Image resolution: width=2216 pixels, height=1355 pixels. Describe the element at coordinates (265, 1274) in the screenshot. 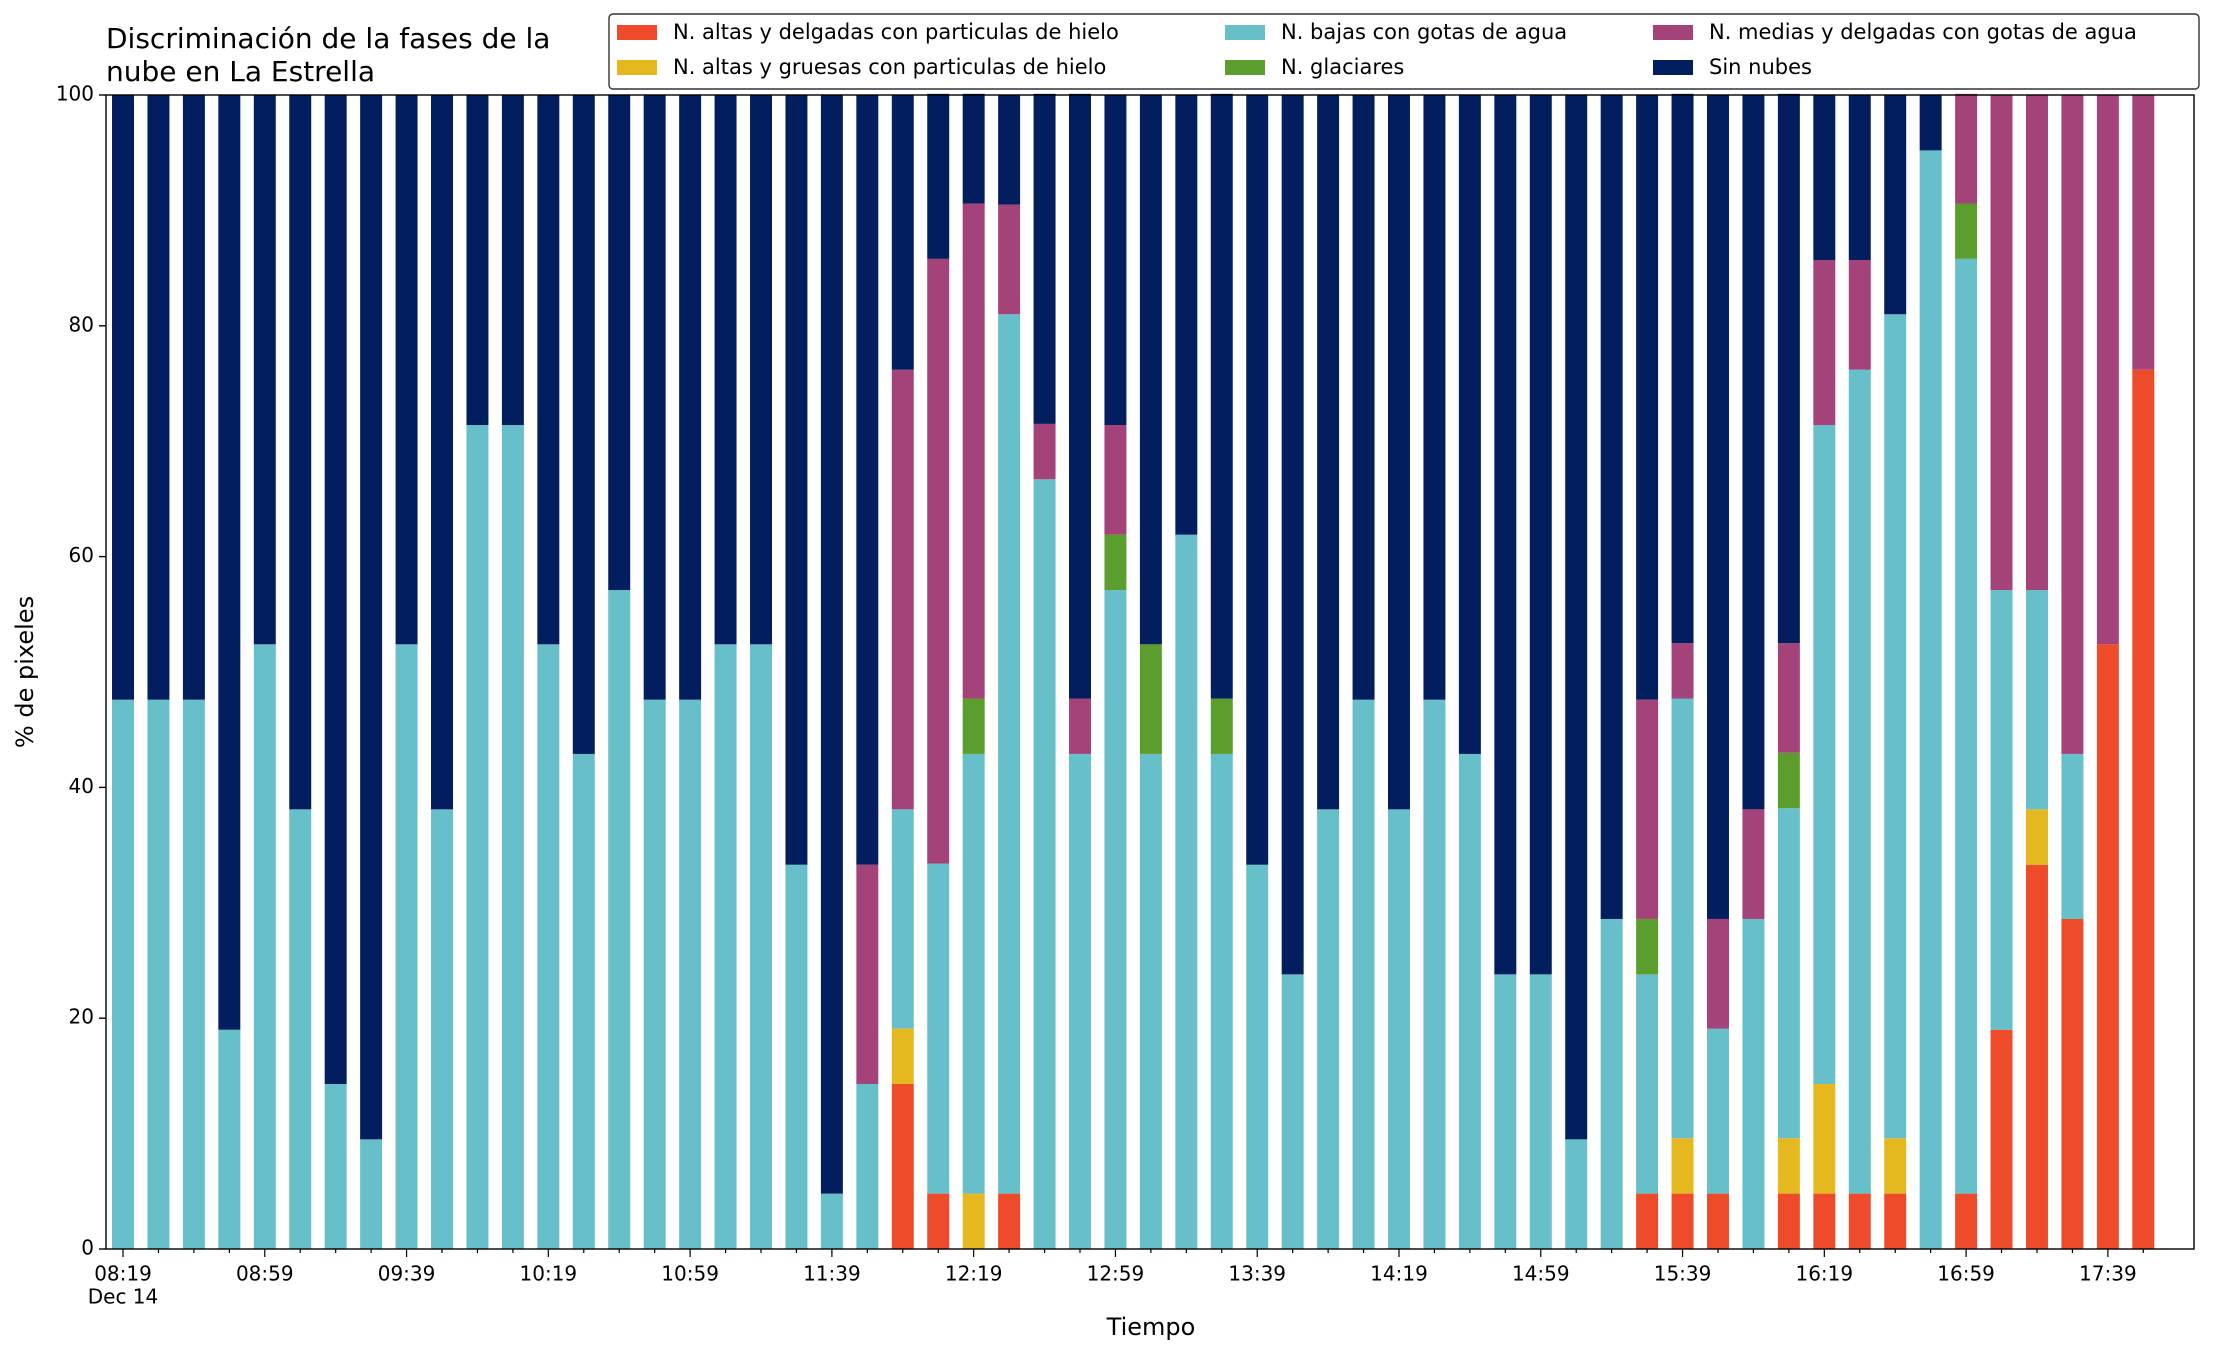

I see `x-tick-label: 08:59` at that location.